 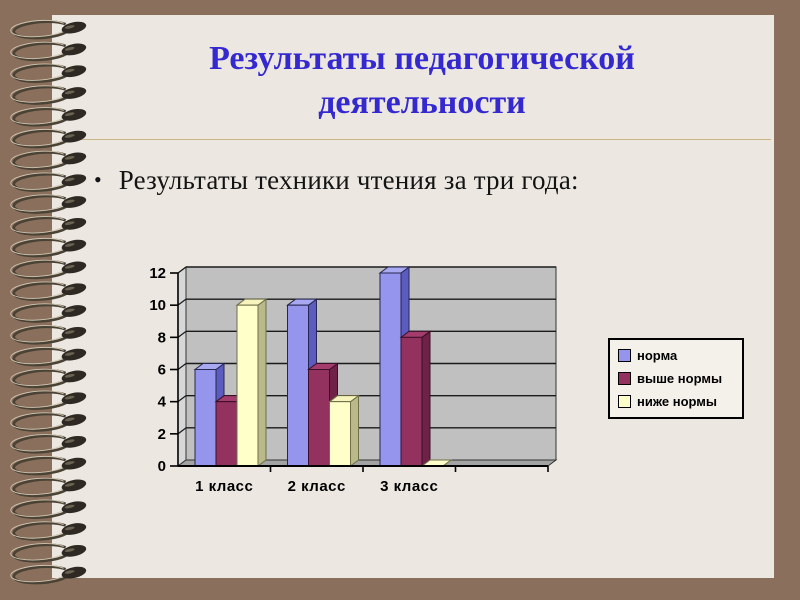 What do you see at coordinates (162, 466) in the screenshot?
I see `y-axis-label: 0` at bounding box center [162, 466].